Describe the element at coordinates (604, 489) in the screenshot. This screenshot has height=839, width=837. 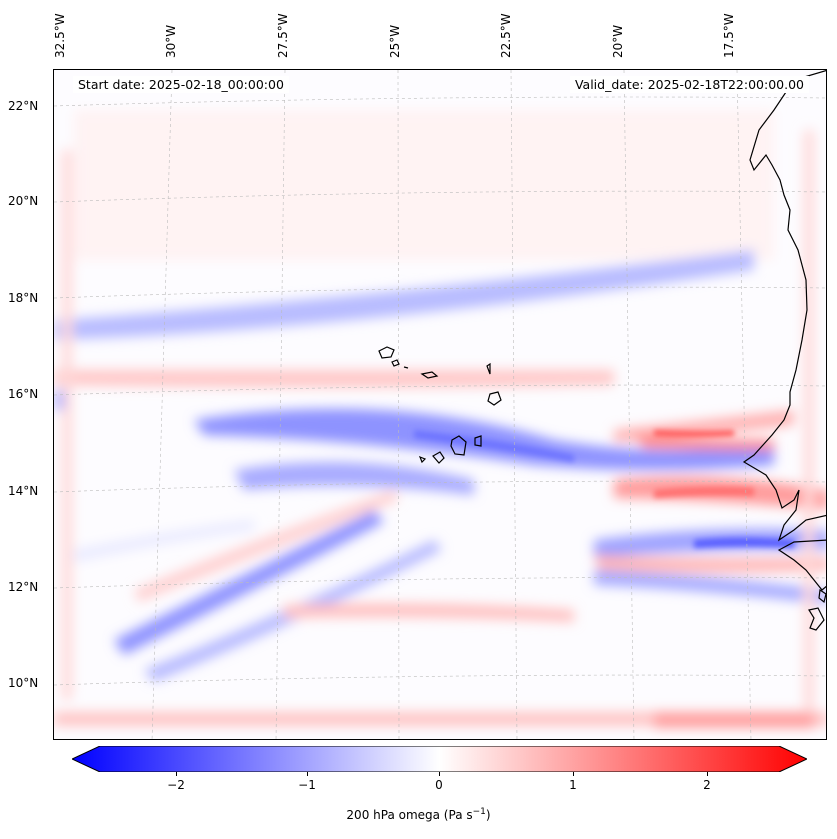
I see `omega-detail` at that location.